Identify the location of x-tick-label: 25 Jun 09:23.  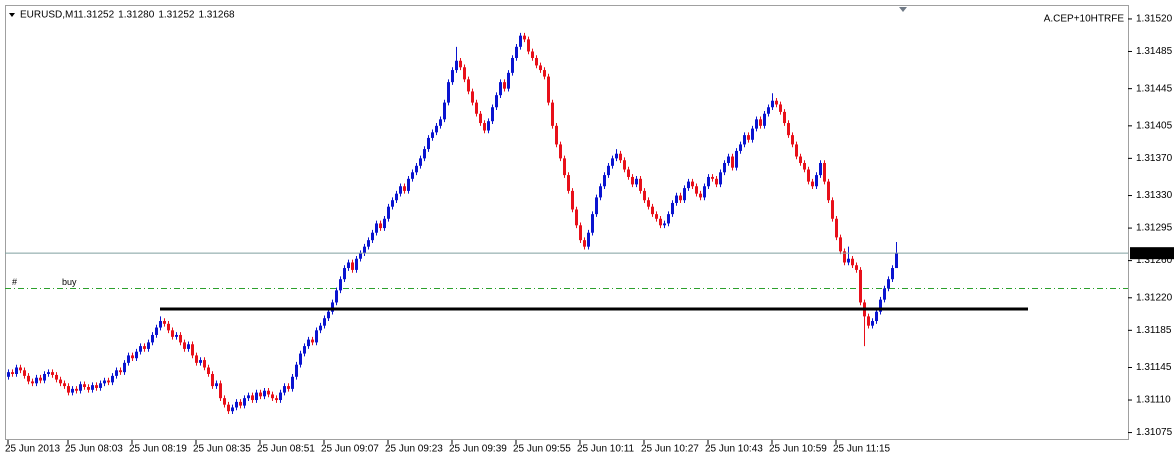
(414, 449).